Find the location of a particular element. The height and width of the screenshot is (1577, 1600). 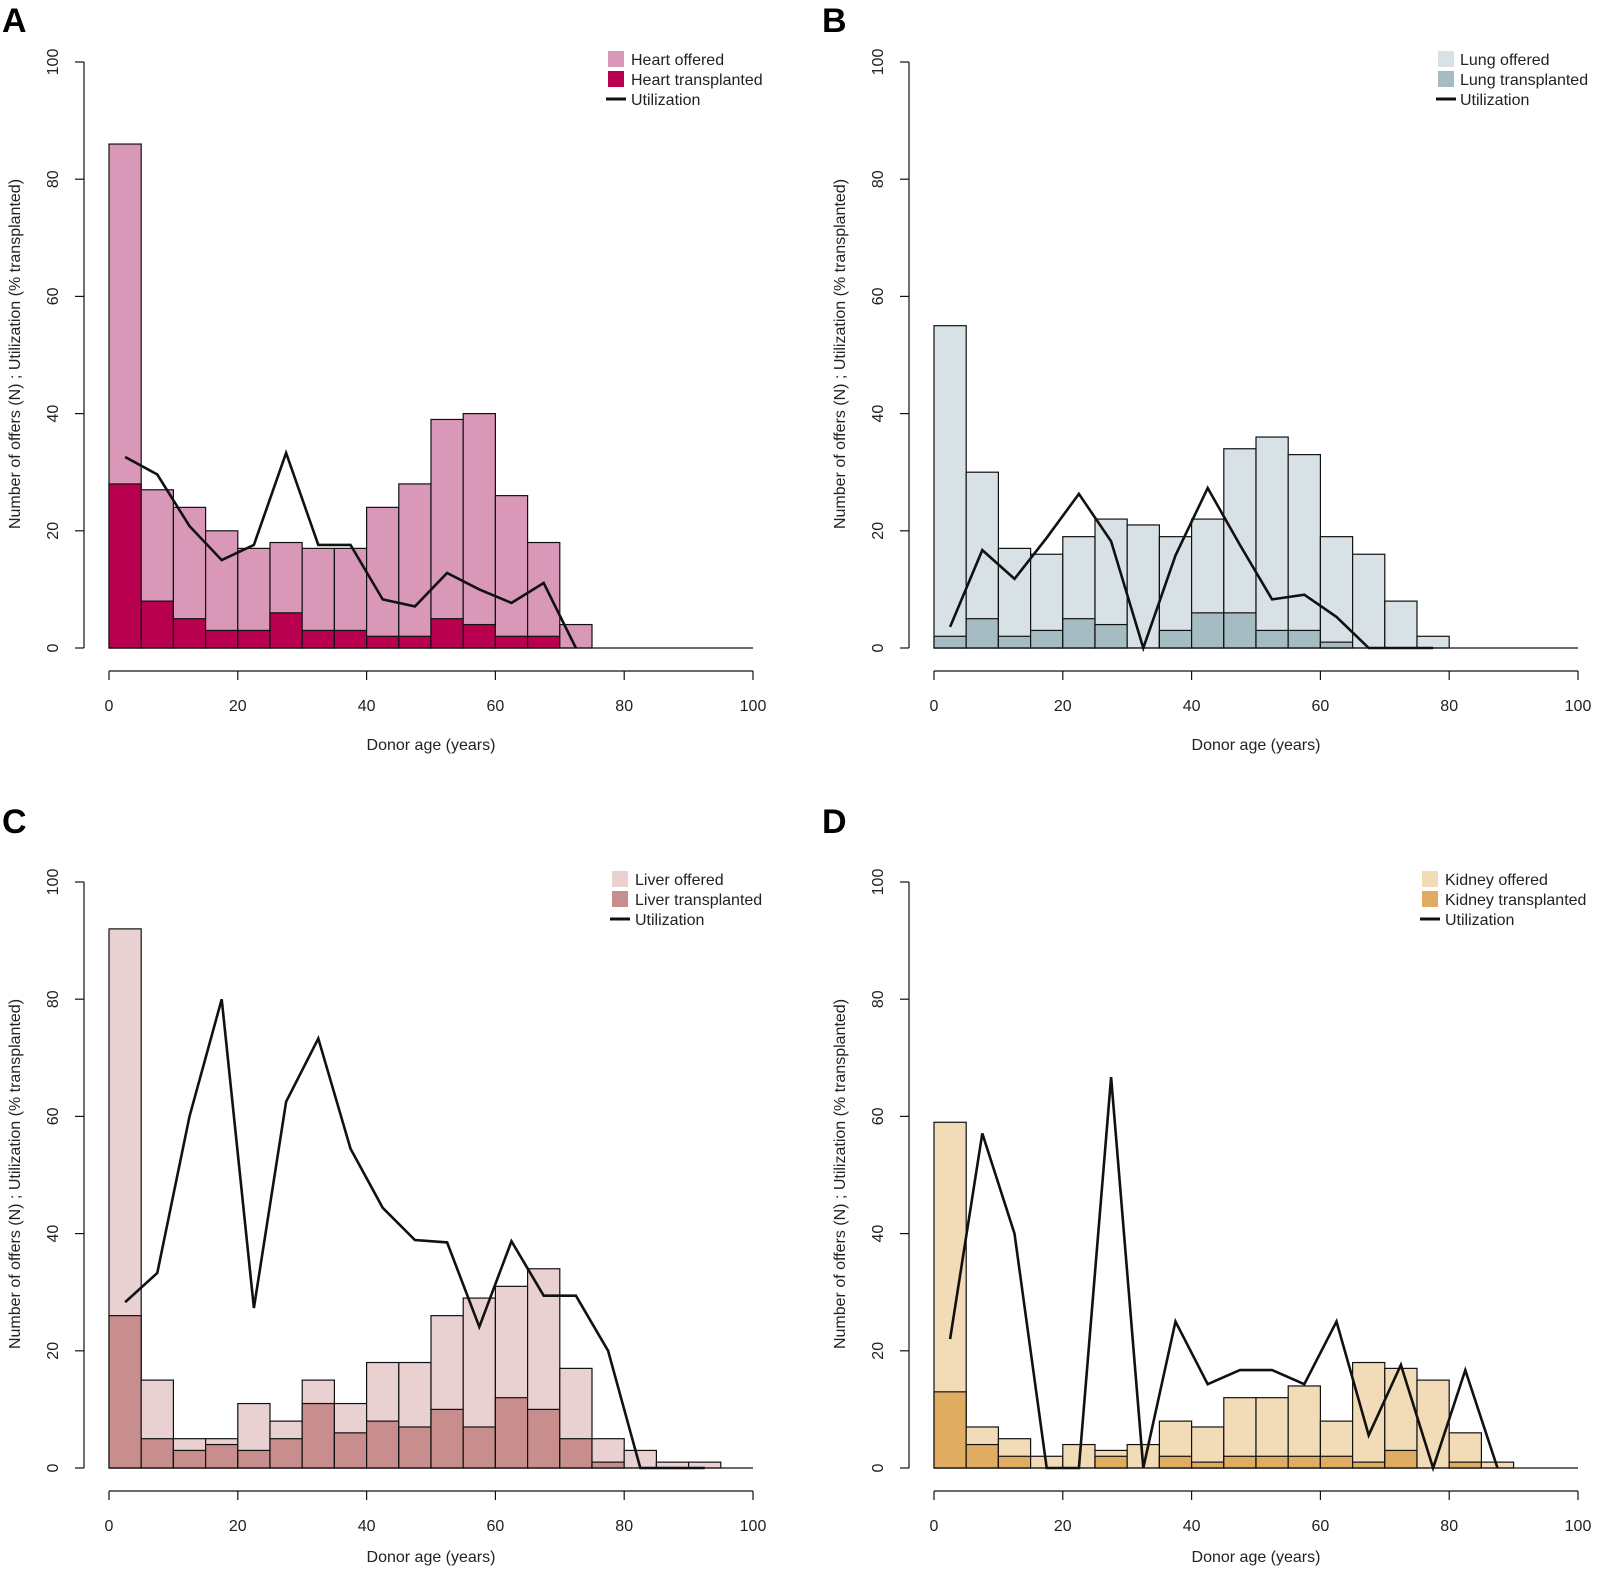

y-tick-label: 20 is located at coordinates (878, 1351).